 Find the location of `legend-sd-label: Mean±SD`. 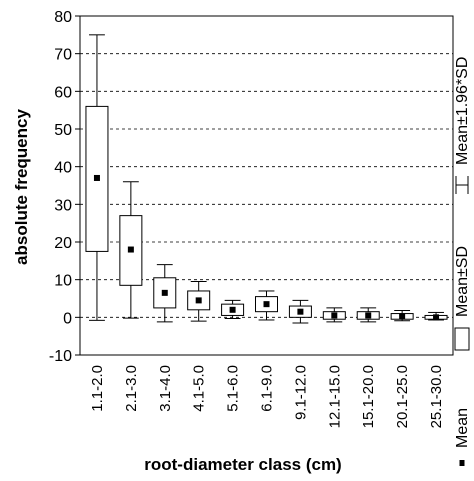

legend-sd-label: Mean±SD is located at coordinates (462, 281).